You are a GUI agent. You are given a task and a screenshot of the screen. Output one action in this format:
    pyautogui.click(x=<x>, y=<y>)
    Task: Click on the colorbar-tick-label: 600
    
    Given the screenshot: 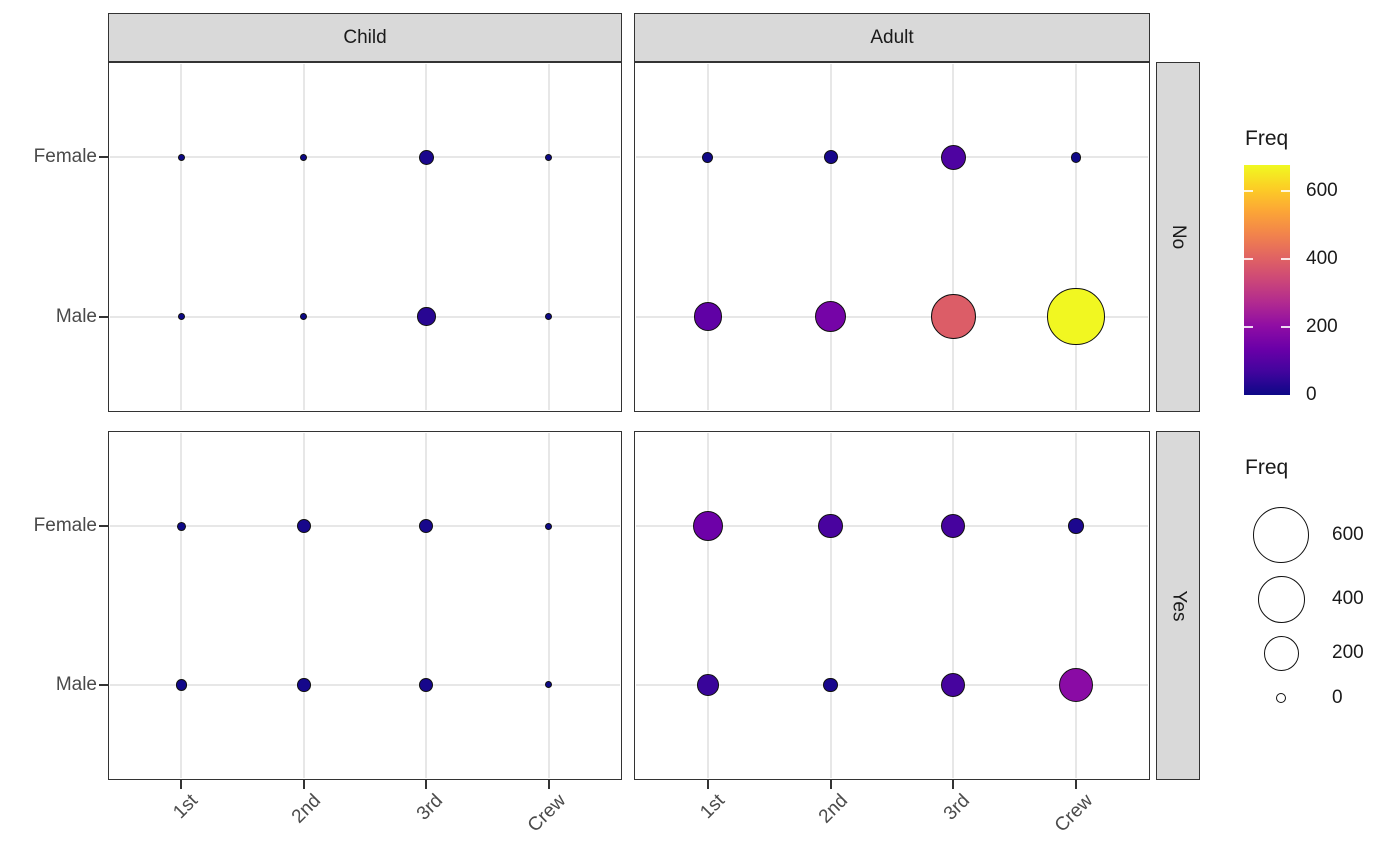 What is the action you would take?
    pyautogui.click(x=1322, y=190)
    